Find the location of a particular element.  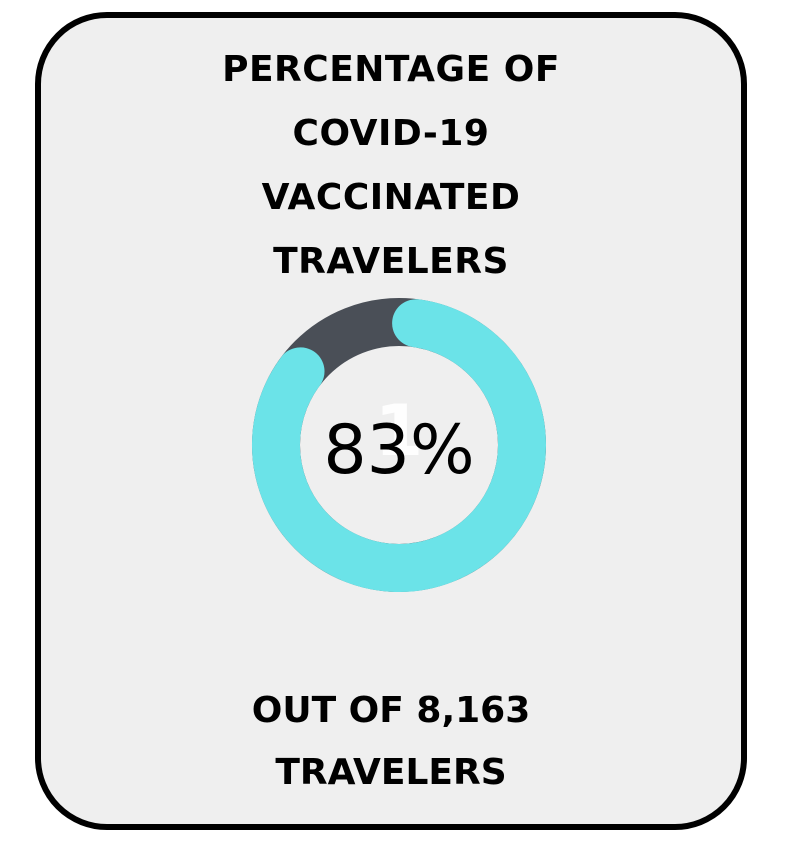

donut-slice-vaccinated is located at coordinates (399, 445).